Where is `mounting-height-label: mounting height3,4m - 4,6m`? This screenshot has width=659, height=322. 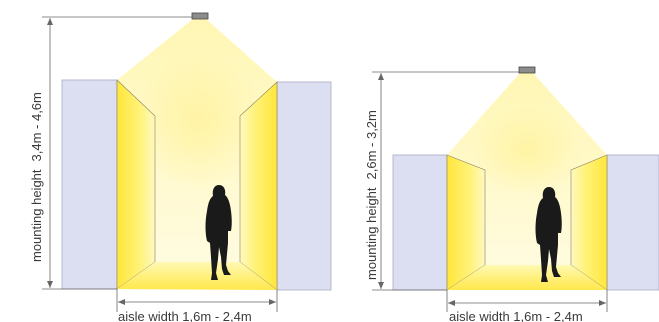 mounting-height-label: mounting height3,4m - 4,6m is located at coordinates (36, 177).